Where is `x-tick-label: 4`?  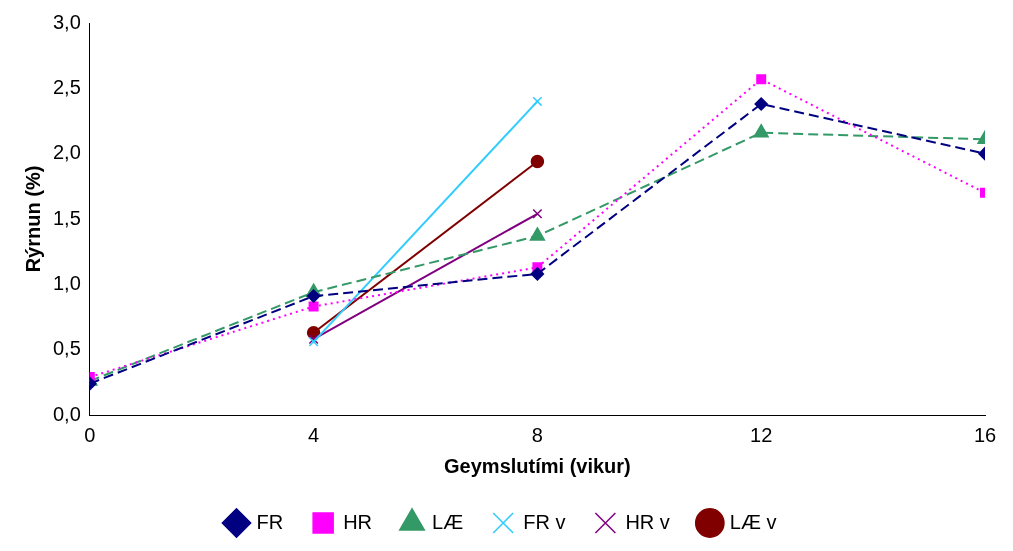
x-tick-label: 4 is located at coordinates (314, 434).